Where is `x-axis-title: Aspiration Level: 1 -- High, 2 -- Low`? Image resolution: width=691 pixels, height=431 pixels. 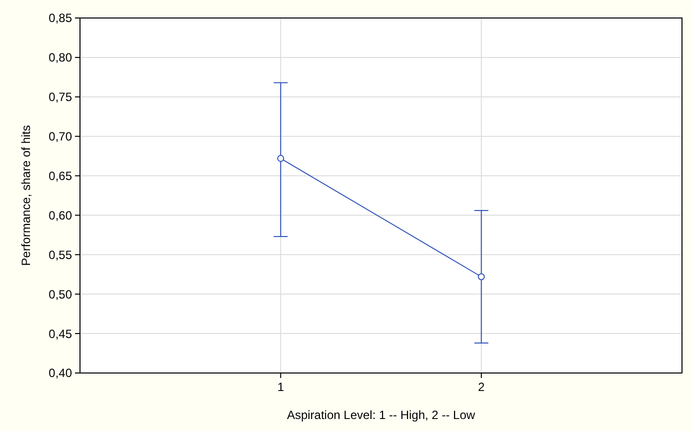
x-axis-title: Aspiration Level: 1 -- High, 2 -- Low is located at coordinates (381, 415).